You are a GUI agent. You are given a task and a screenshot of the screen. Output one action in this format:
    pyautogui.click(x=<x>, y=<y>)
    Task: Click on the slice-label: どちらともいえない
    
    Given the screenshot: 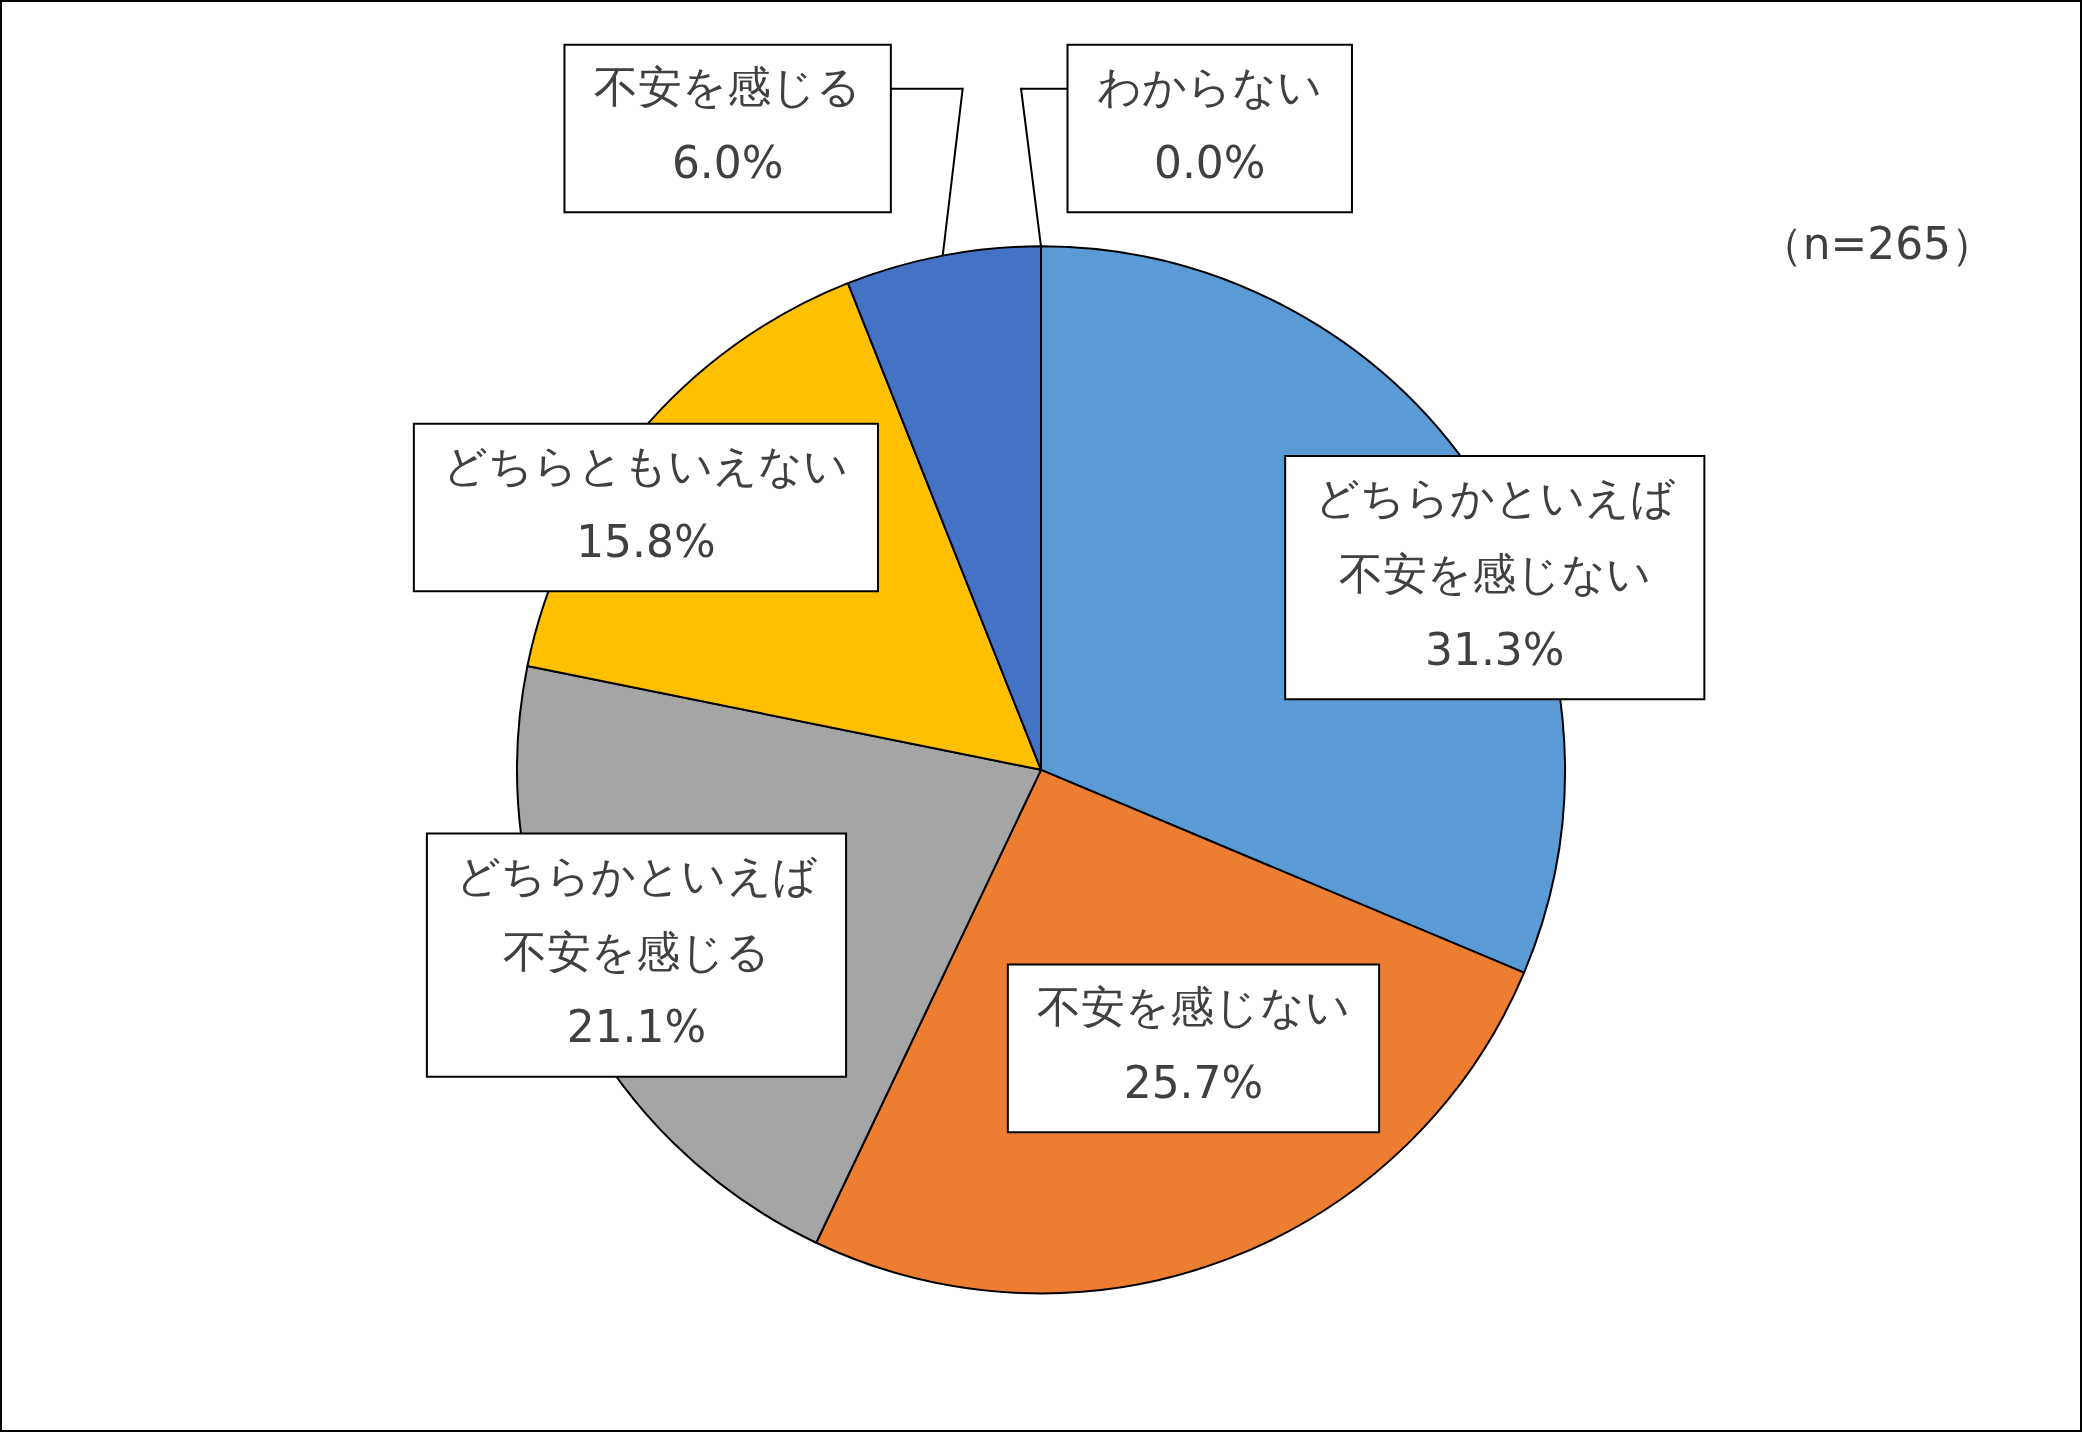 What is the action you would take?
    pyautogui.click(x=646, y=466)
    